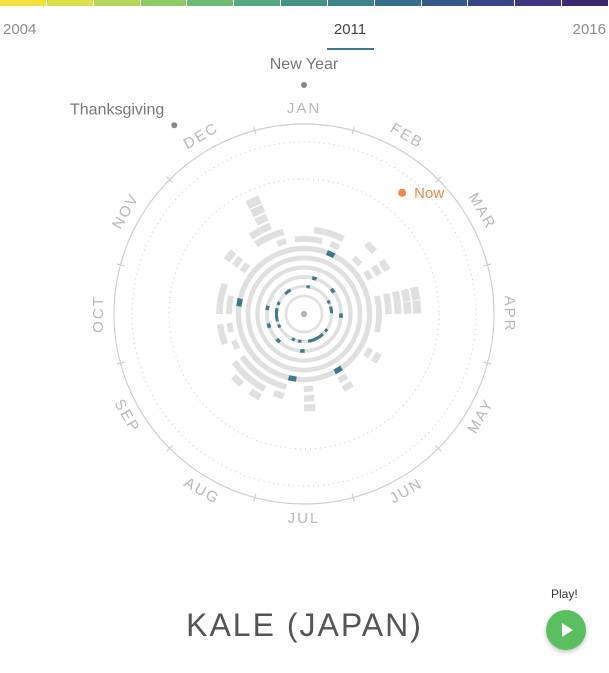 This screenshot has width=609, height=673. What do you see at coordinates (589, 29) in the screenshot?
I see `timeline-end-year: 2016` at bounding box center [589, 29].